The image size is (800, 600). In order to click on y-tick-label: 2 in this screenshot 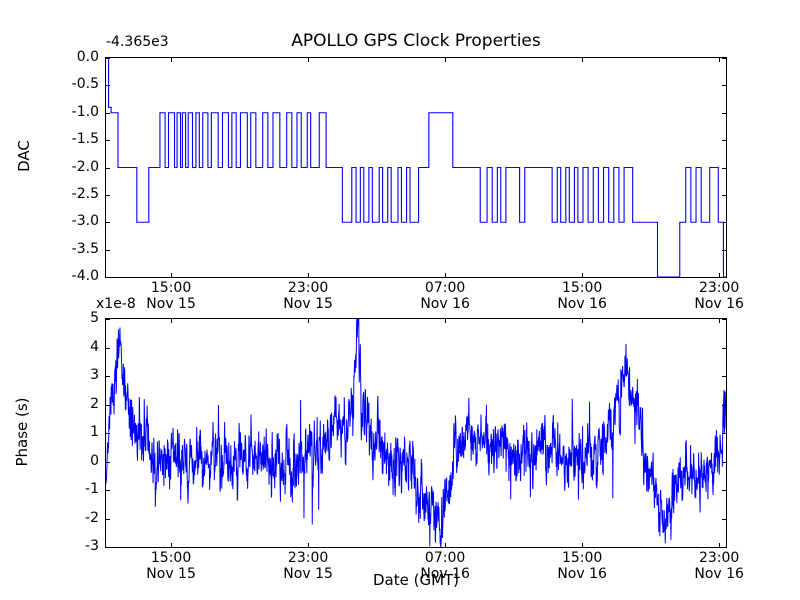, I will do `click(94, 403)`.